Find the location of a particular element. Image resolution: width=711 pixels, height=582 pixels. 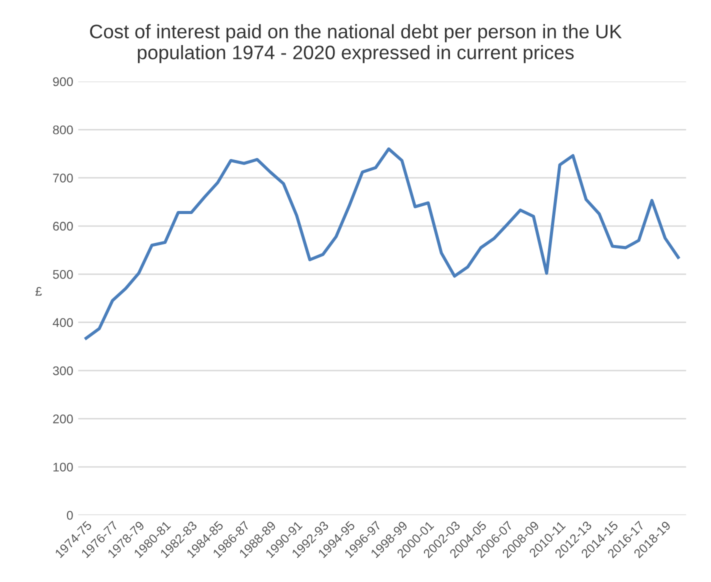

y-tick-label: 800 is located at coordinates (63, 129).